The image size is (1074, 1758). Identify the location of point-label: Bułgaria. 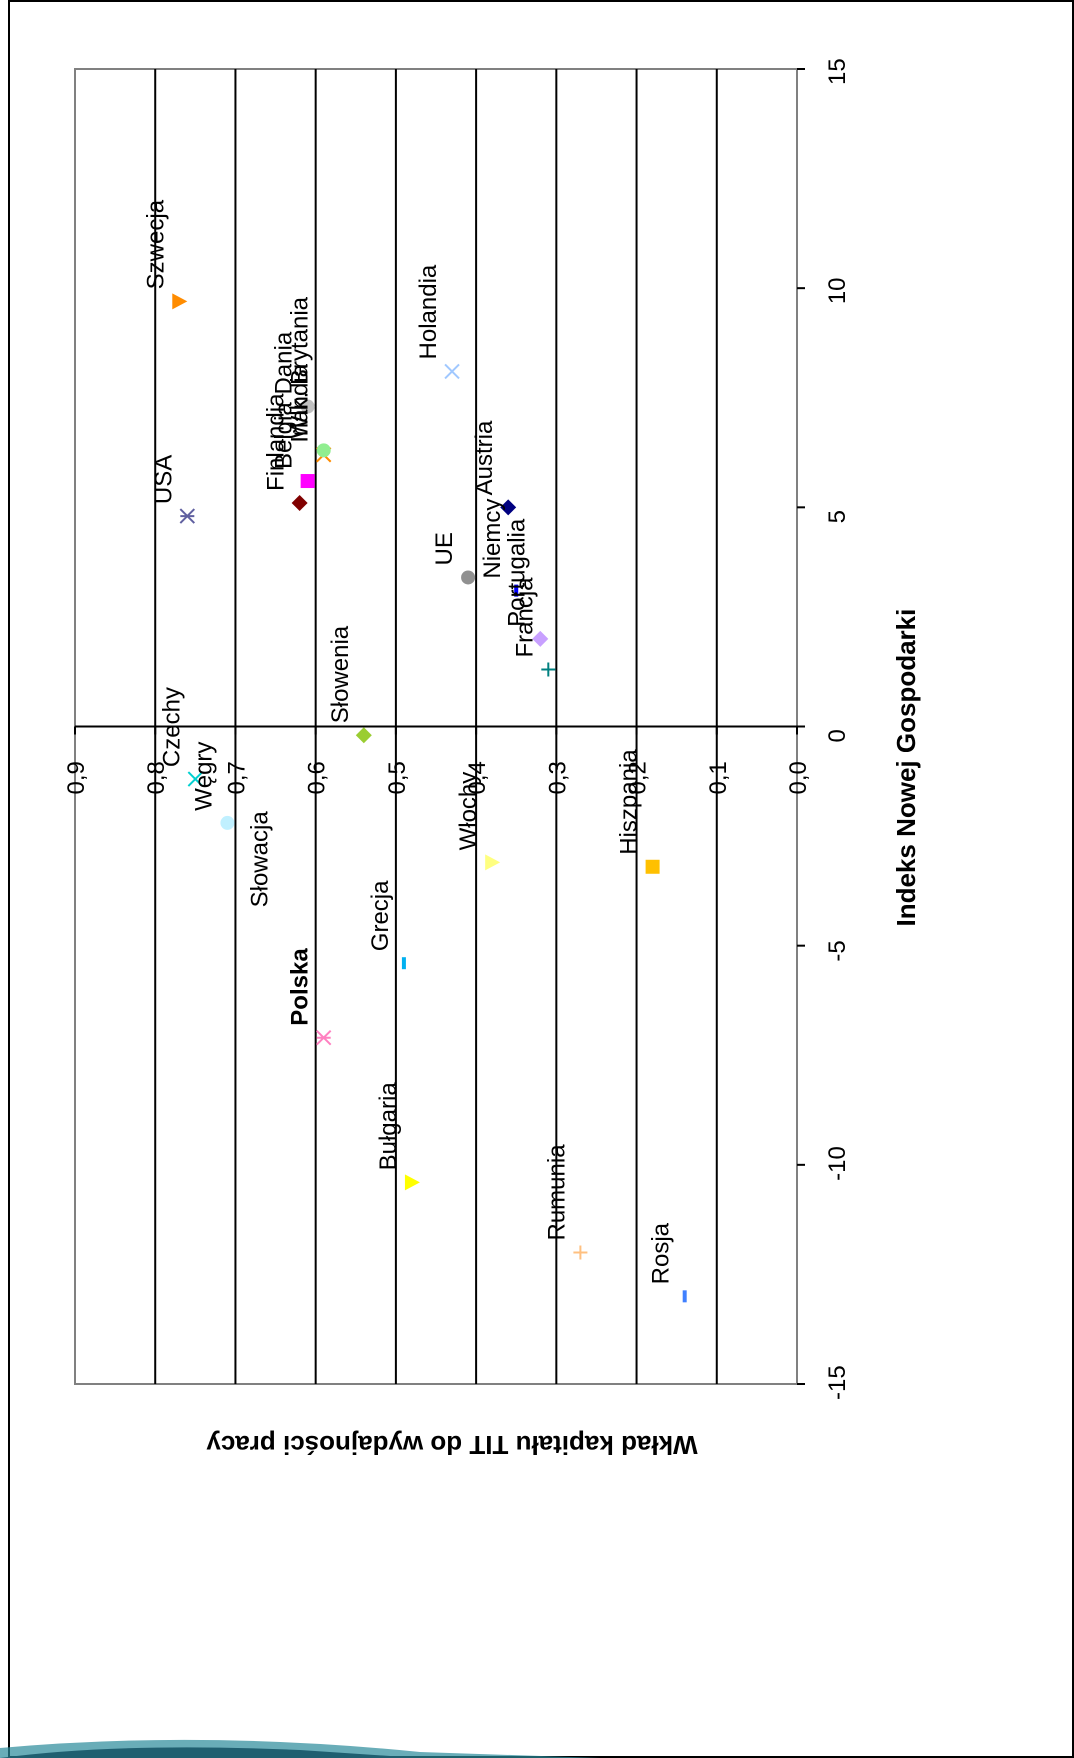
(388, 1126).